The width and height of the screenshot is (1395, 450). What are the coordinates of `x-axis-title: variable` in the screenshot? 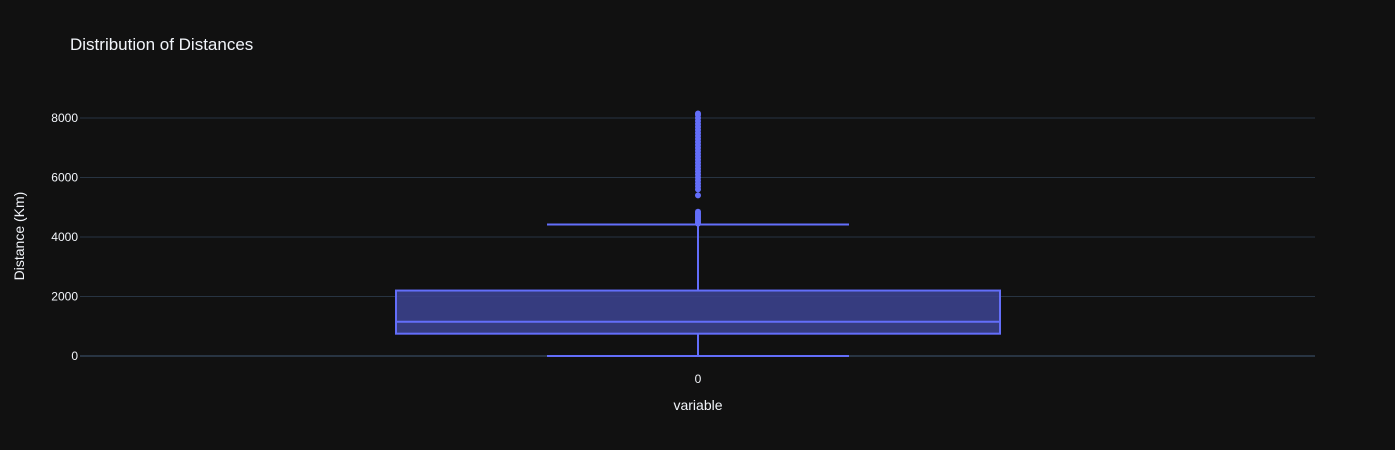 It's located at (697, 405).